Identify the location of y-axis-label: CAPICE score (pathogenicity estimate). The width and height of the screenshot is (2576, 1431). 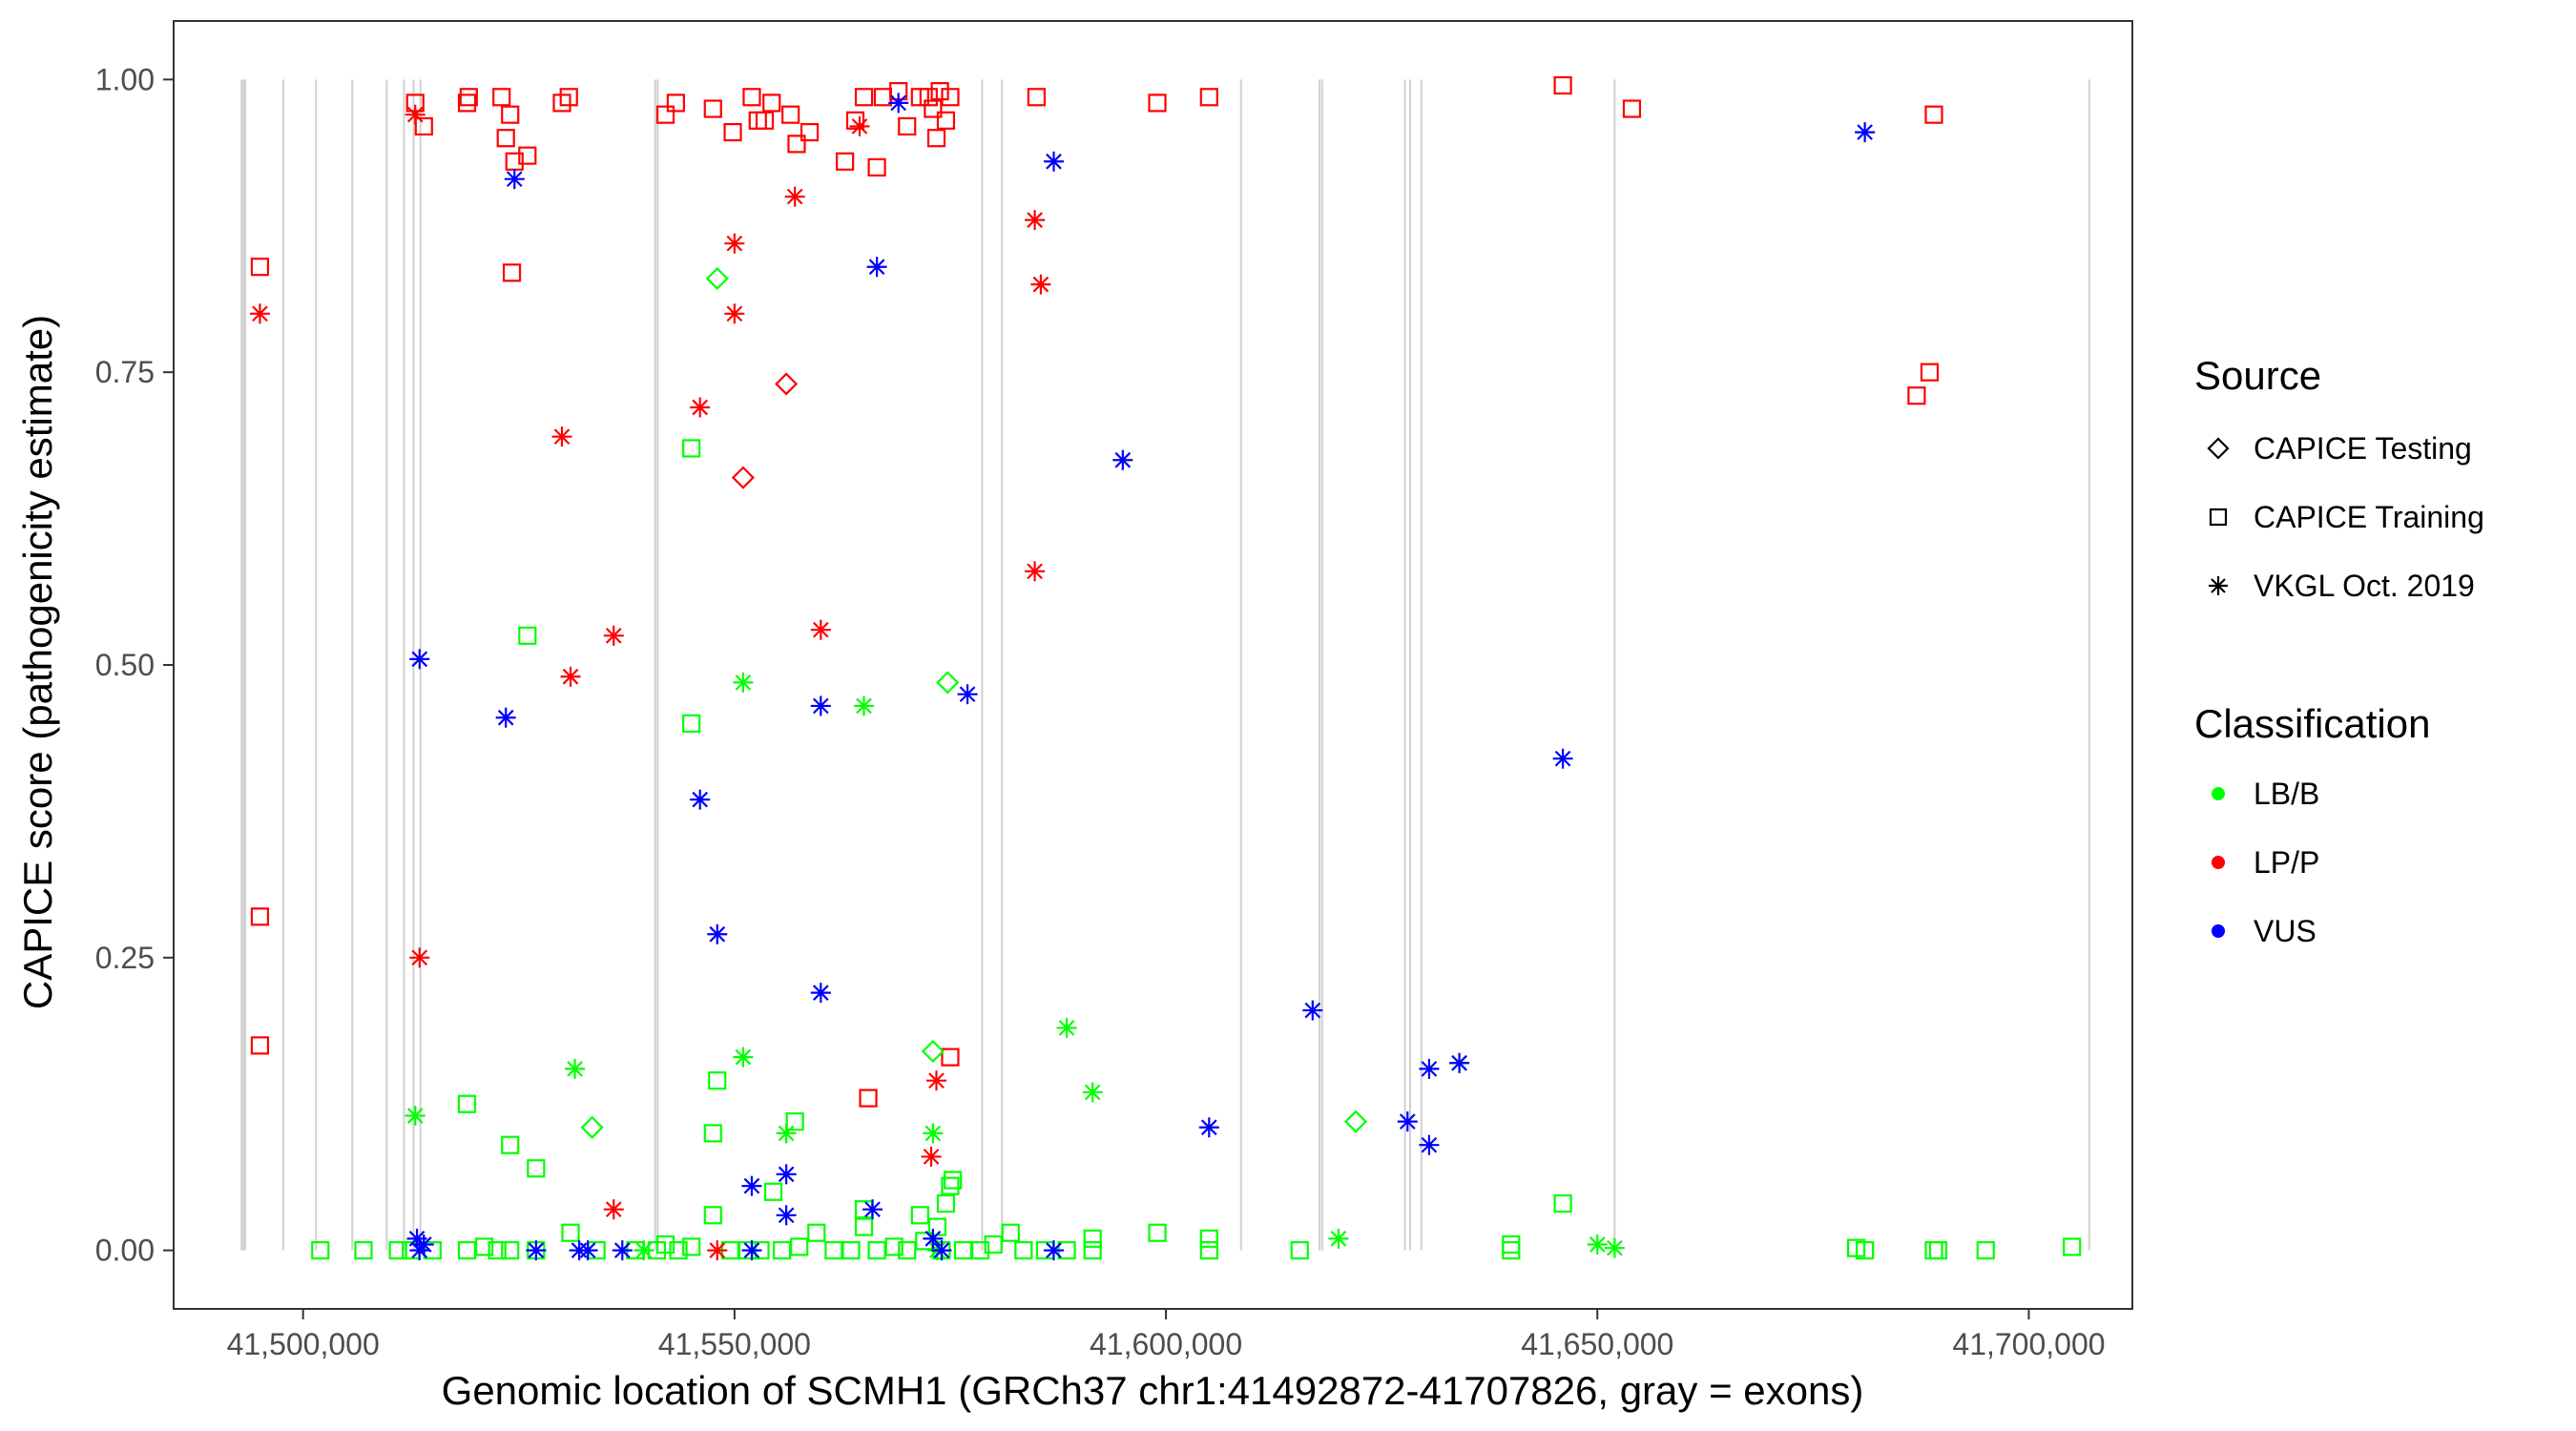
(37, 662).